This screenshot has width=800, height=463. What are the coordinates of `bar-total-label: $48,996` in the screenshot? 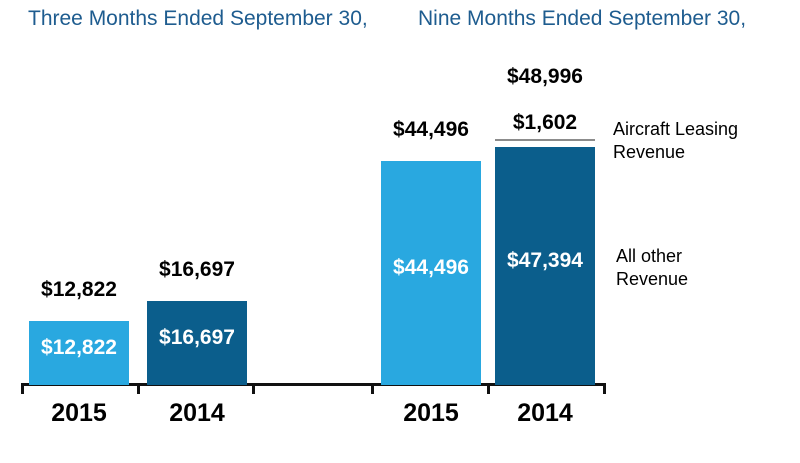 It's located at (545, 76).